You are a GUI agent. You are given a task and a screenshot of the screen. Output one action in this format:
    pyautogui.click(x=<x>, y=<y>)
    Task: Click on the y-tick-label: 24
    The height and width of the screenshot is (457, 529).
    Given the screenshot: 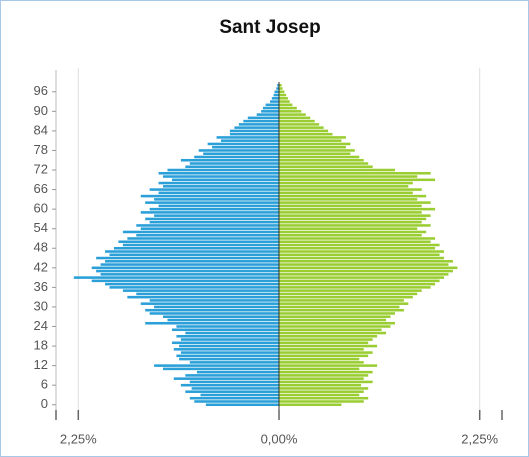 What is the action you would take?
    pyautogui.click(x=41, y=325)
    